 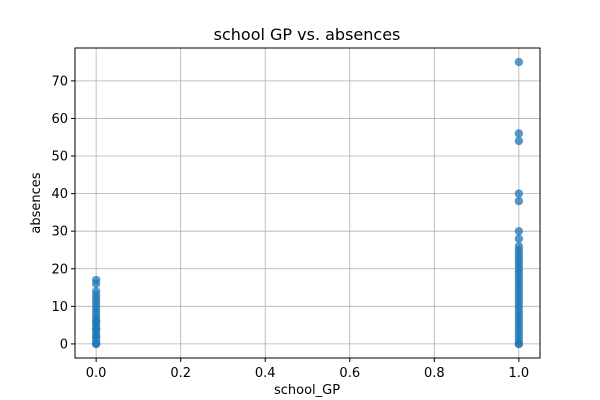 What do you see at coordinates (96, 373) in the screenshot?
I see `x-tick-label: 0.0` at bounding box center [96, 373].